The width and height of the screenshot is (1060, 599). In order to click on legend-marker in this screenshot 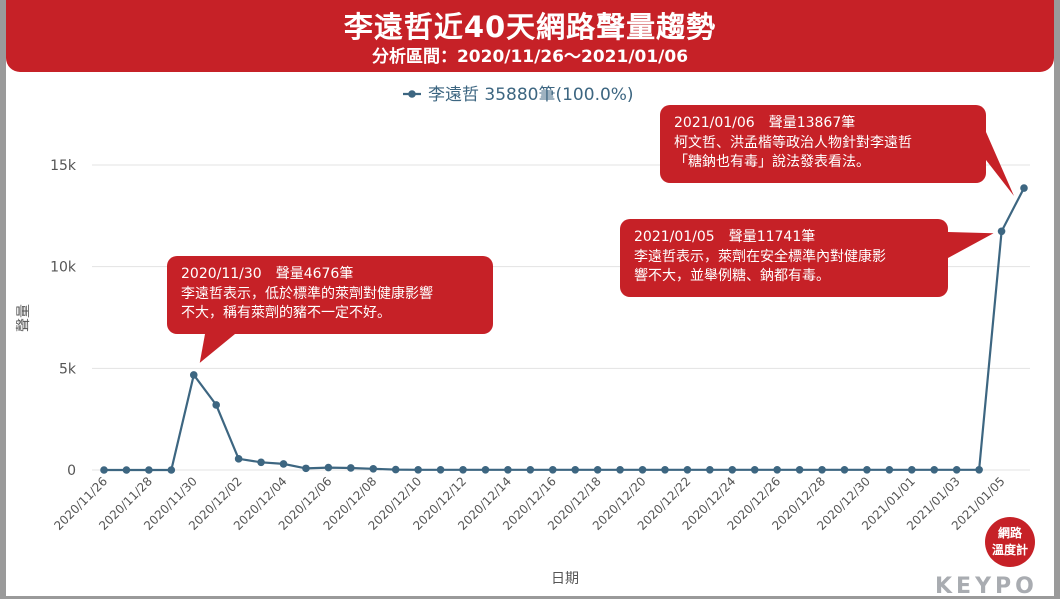, I will do `click(412, 94)`.